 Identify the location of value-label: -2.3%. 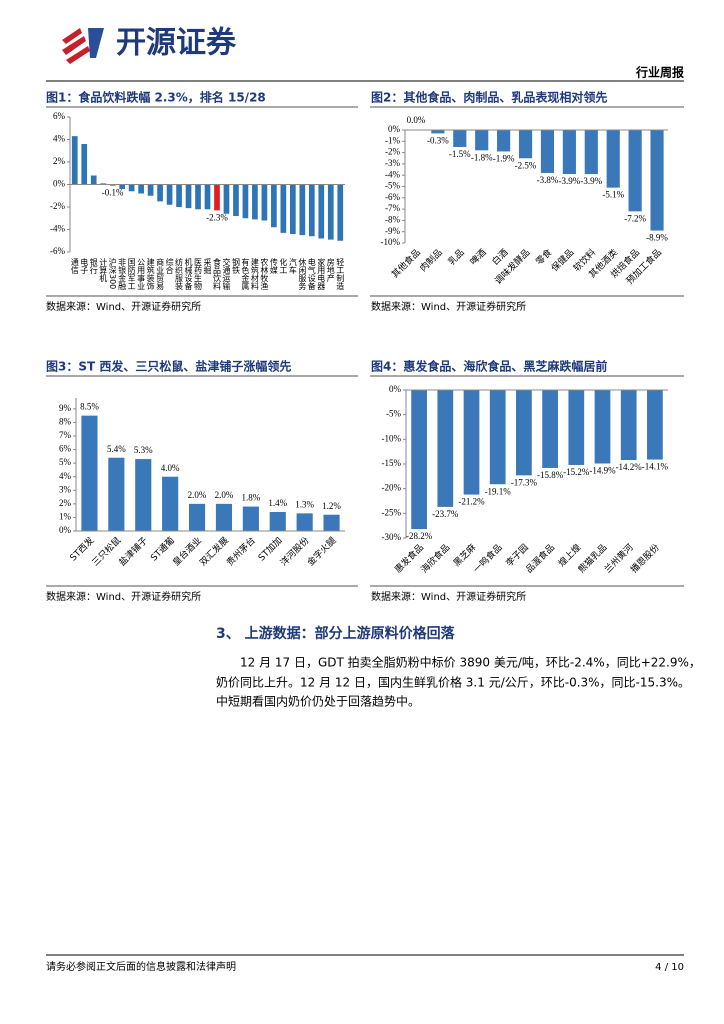
(217, 217).